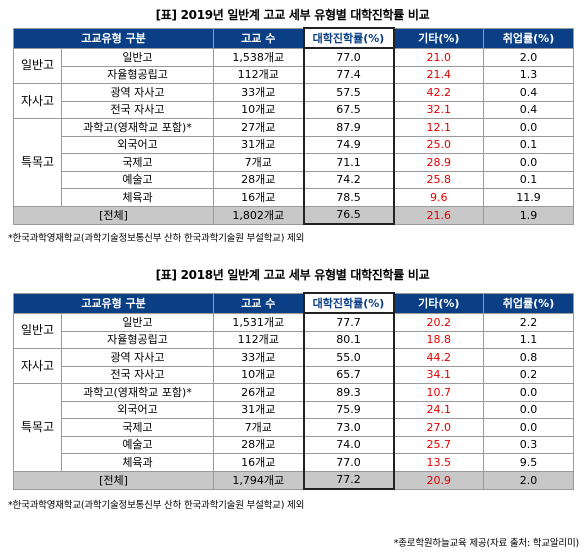  What do you see at coordinates (528, 462) in the screenshot?
I see `employment-rate-cell: 9.5` at bounding box center [528, 462].